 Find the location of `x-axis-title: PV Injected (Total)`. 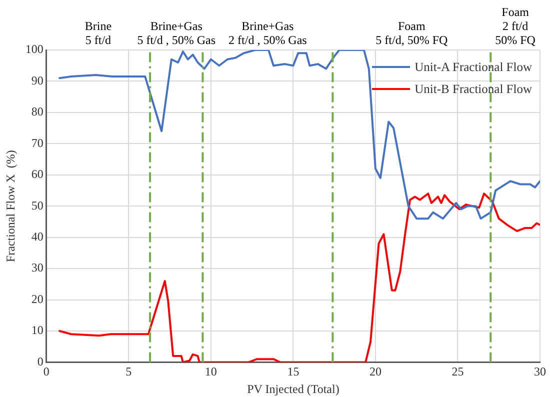

x-axis-title: PV Injected (Total) is located at coordinates (293, 389).